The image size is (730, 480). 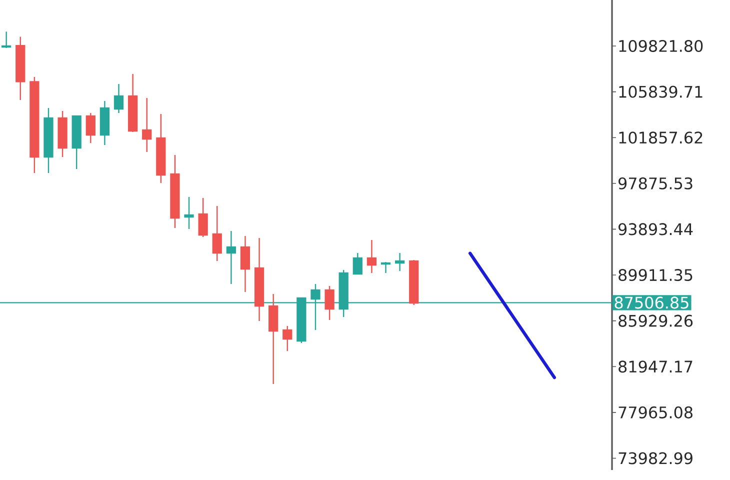 What do you see at coordinates (655, 320) in the screenshot?
I see `y-tick-label: 85929.26` at bounding box center [655, 320].